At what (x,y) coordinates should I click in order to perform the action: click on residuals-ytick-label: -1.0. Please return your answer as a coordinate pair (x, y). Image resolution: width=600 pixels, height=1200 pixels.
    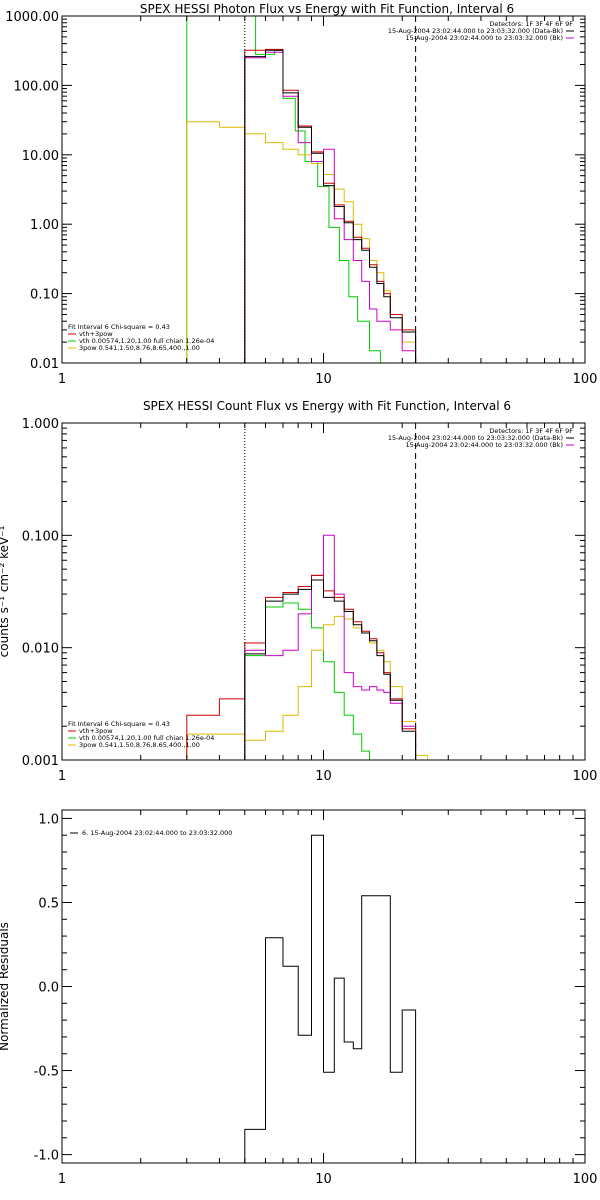
    Looking at the image, I should click on (46, 1156).